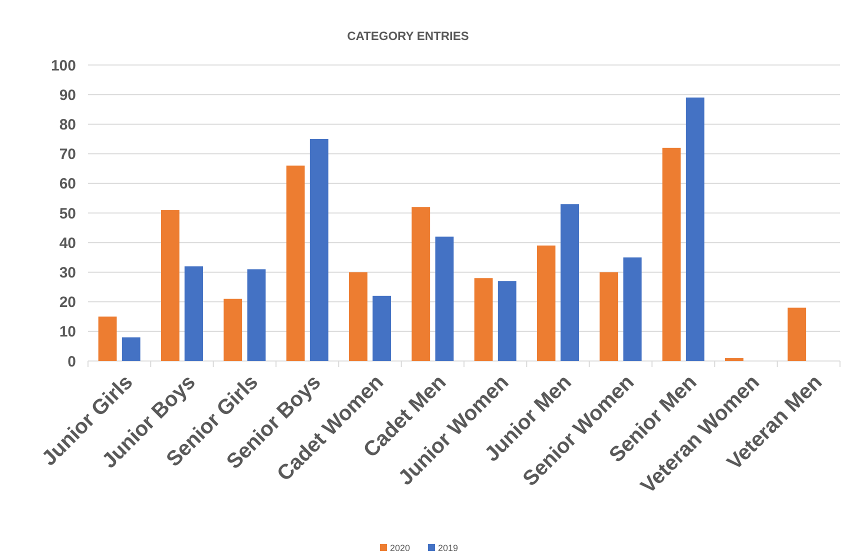  I want to click on y-tick-label: 100, so click(63, 65).